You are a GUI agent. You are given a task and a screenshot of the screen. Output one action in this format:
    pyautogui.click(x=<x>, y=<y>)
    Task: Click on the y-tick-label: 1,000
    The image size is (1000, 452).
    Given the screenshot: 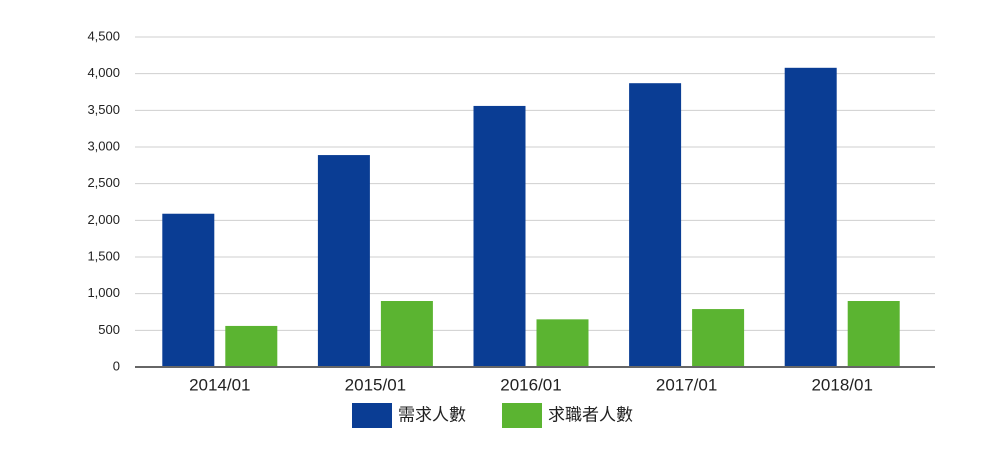 What is the action you would take?
    pyautogui.click(x=103, y=292)
    